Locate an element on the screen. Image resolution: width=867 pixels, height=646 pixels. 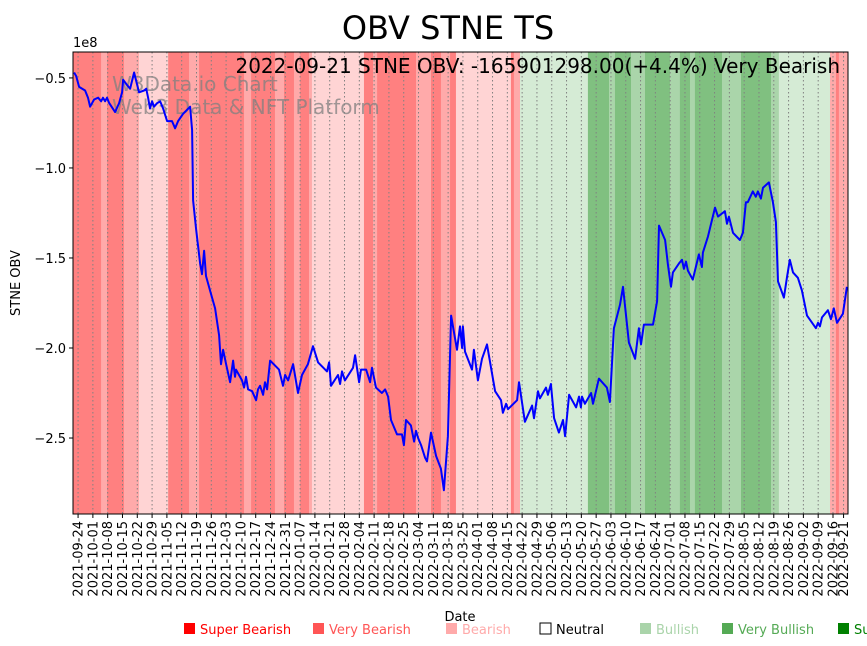
x-tick-label: 2022-07-29 is located at coordinates (730, 559).